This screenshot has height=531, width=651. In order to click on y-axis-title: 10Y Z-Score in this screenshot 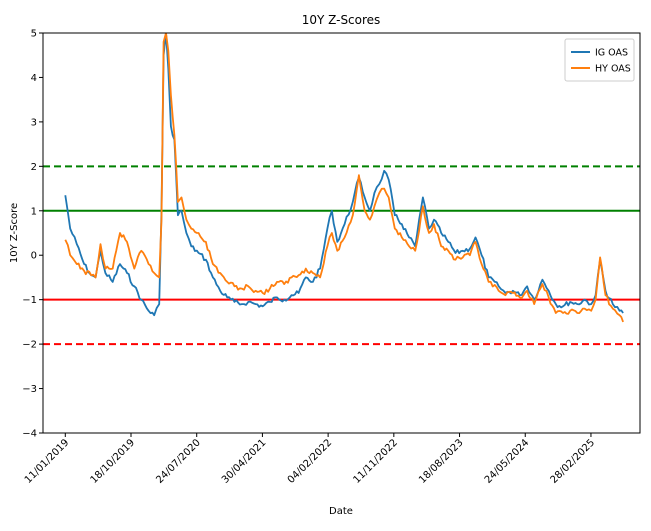, I will do `click(14, 233)`.